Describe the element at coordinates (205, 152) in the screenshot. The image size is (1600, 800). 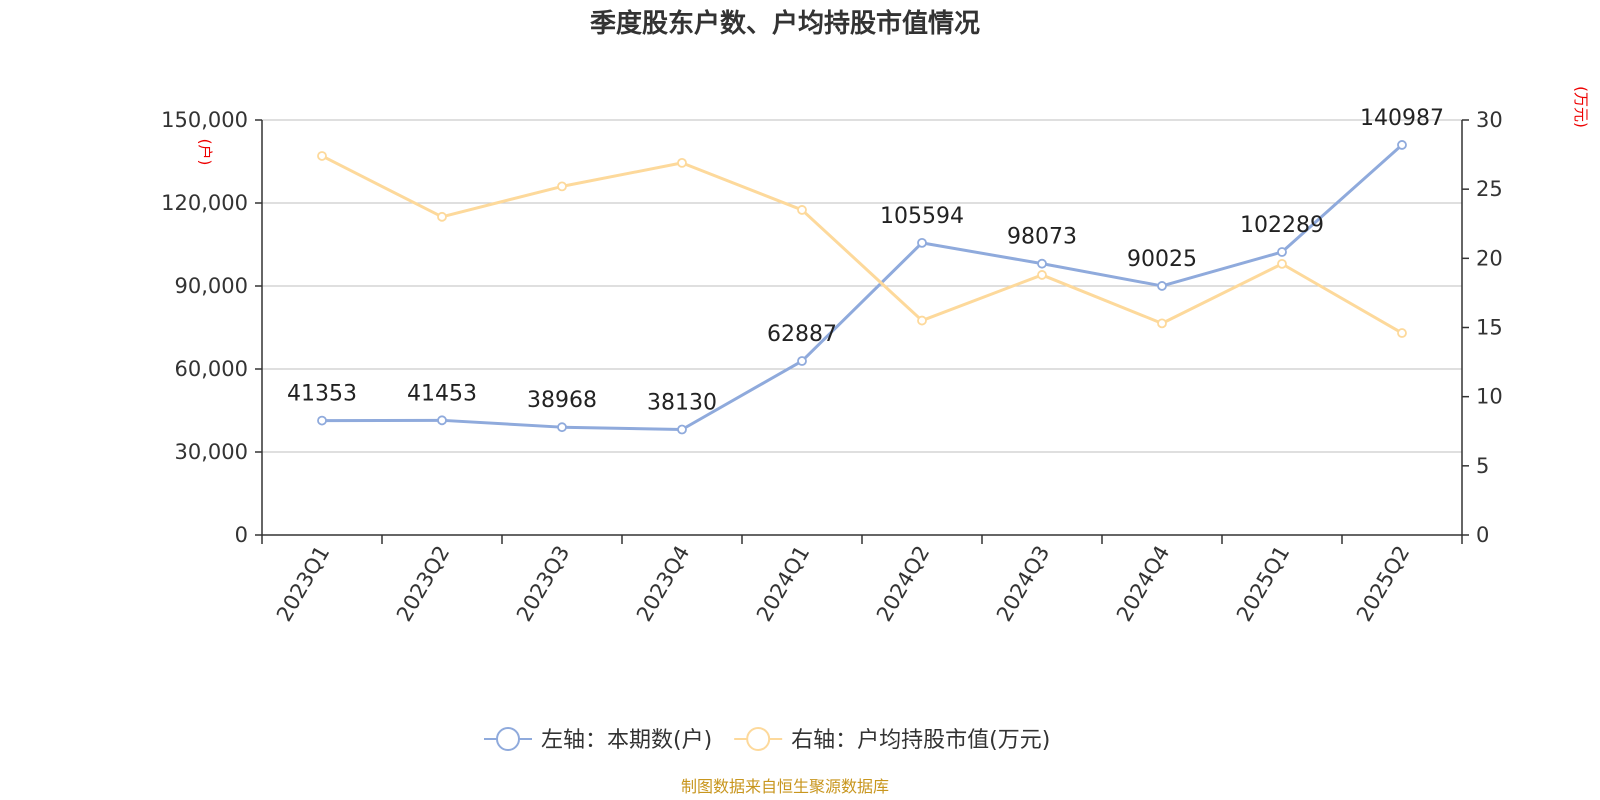
I see `left-axis-unit: (户)` at that location.